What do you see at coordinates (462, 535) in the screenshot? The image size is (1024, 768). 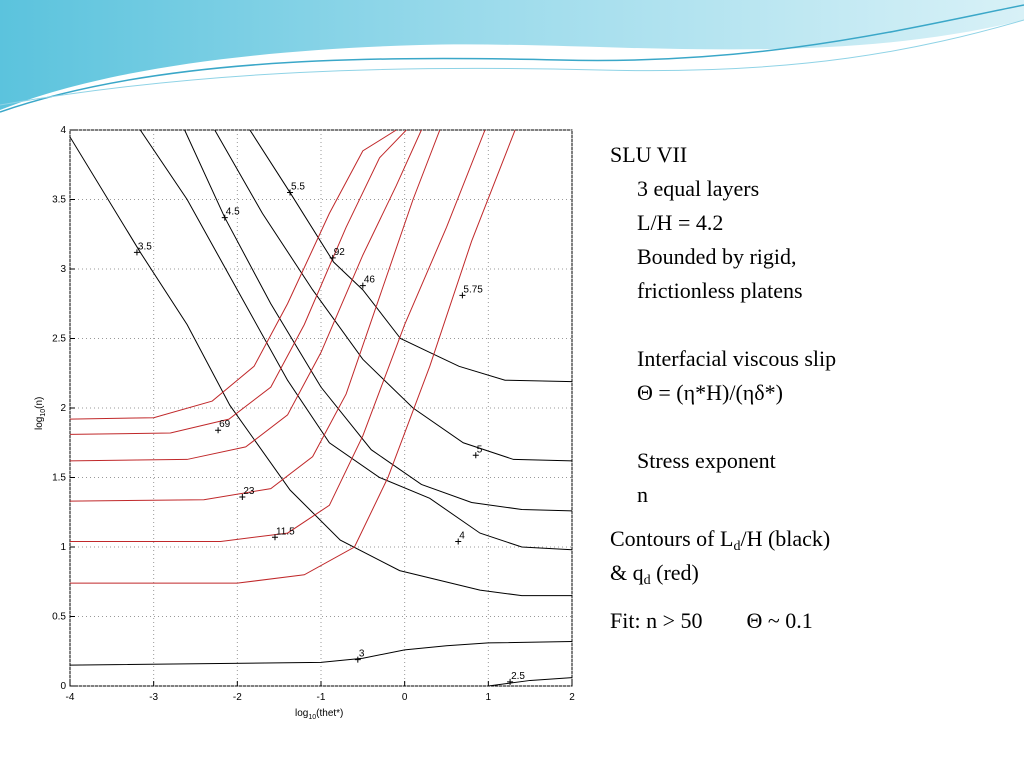 I see `contour-label: 4` at bounding box center [462, 535].